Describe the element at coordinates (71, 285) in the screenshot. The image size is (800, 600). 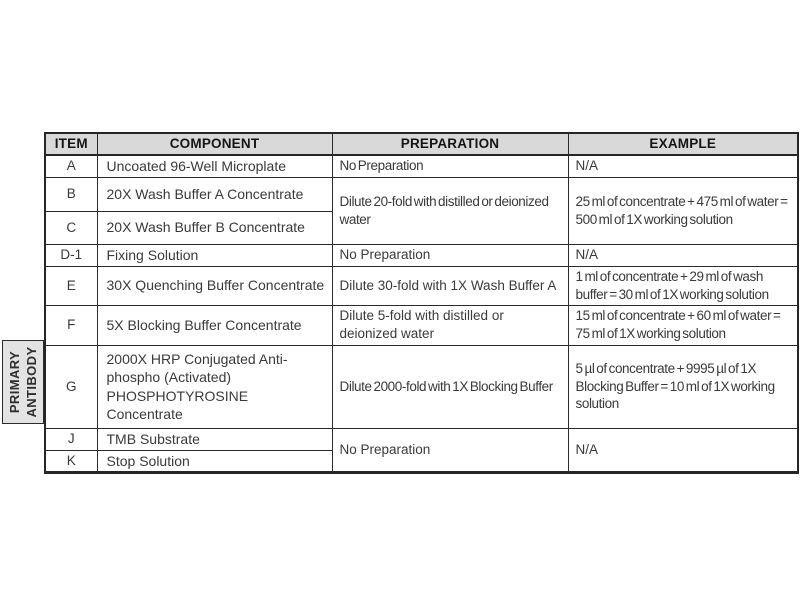
I see `cell-e-item: E` at that location.